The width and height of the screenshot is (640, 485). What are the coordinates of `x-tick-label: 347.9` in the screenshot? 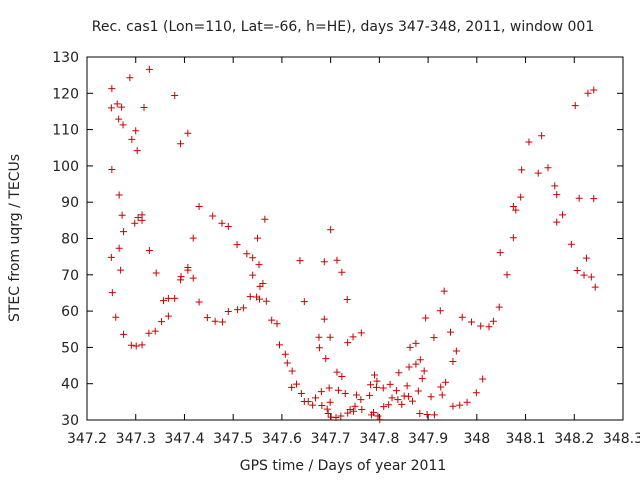 It's located at (428, 439).